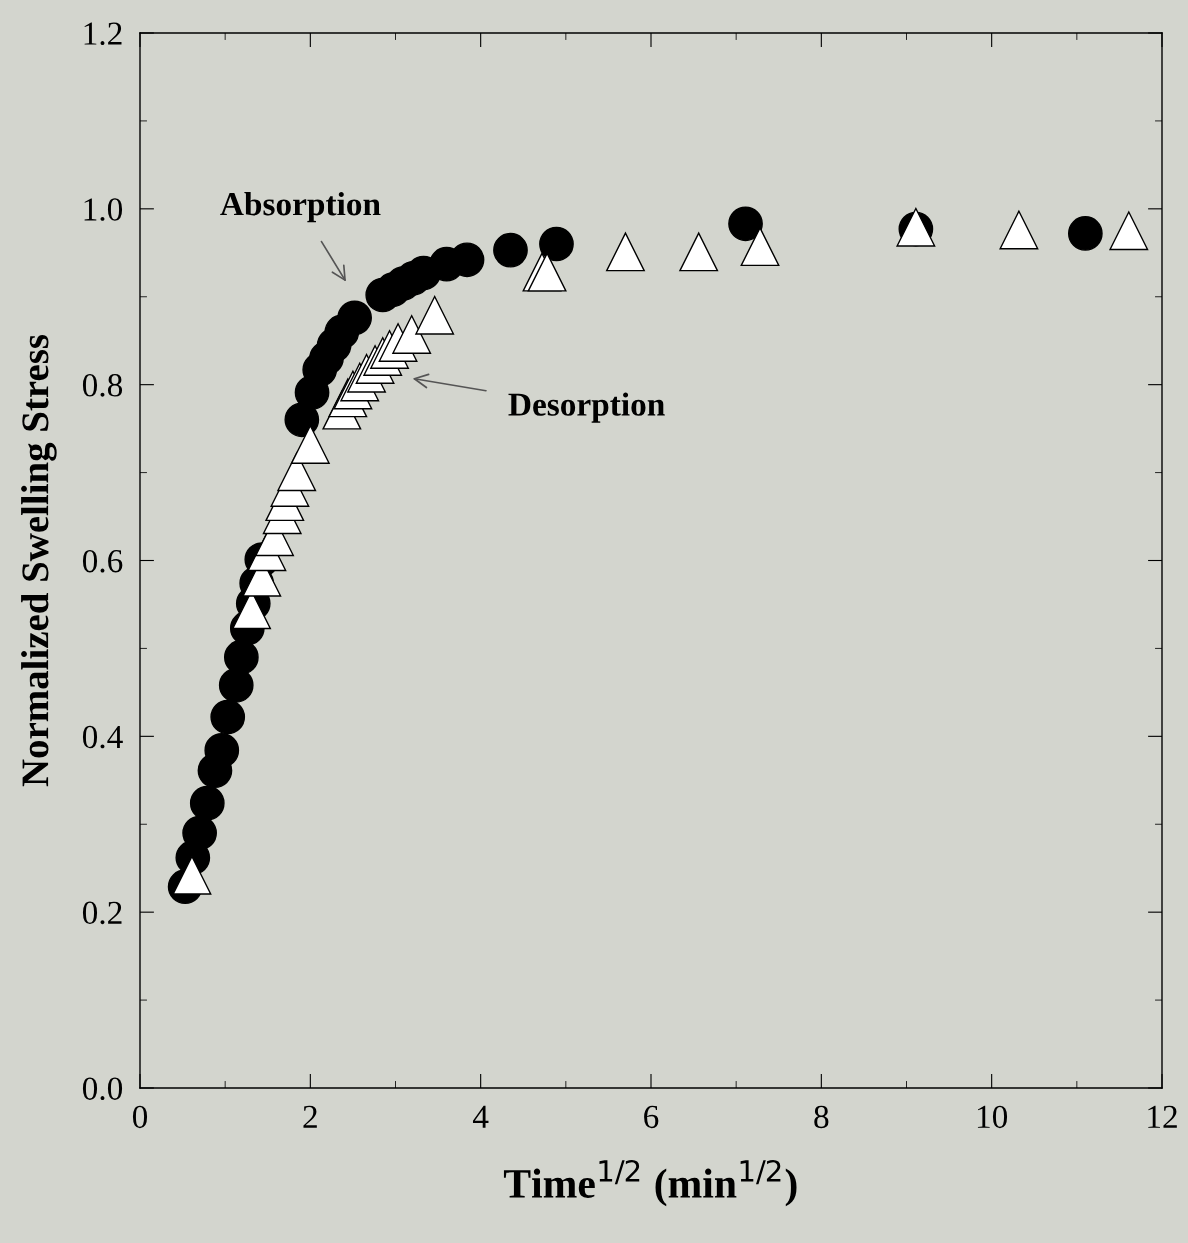 Image resolution: width=1188 pixels, height=1243 pixels. What do you see at coordinates (102, 561) in the screenshot?
I see `y-tick-label: 0.6` at bounding box center [102, 561].